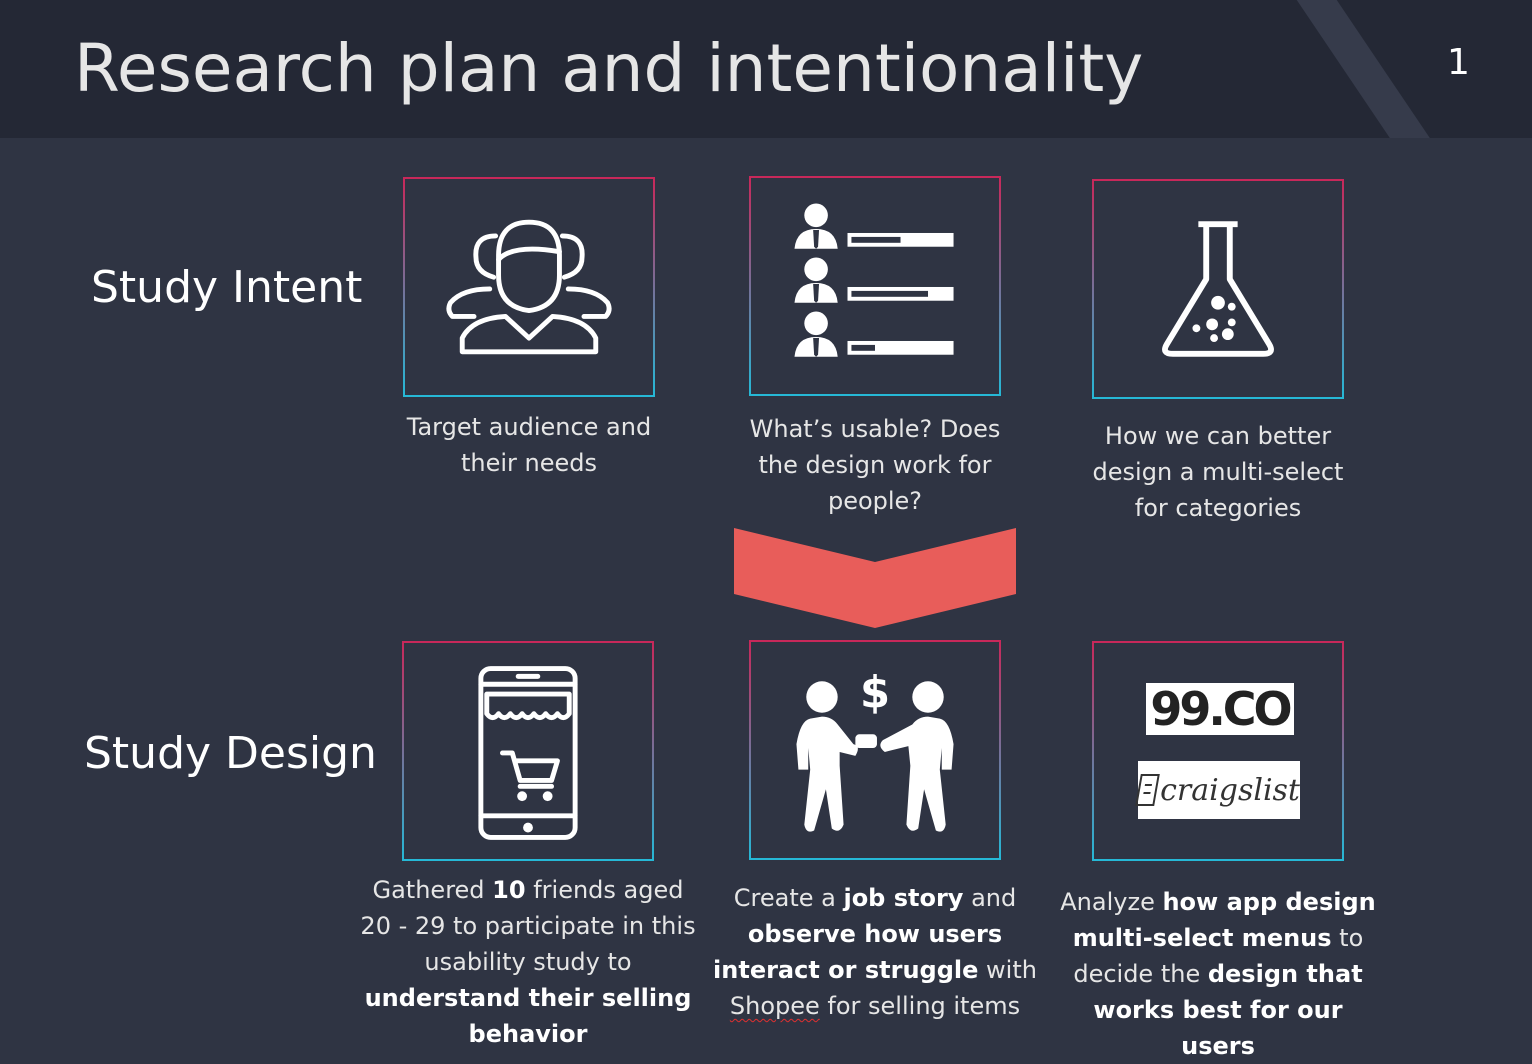  I want to click on participants-card, so click(528, 751).